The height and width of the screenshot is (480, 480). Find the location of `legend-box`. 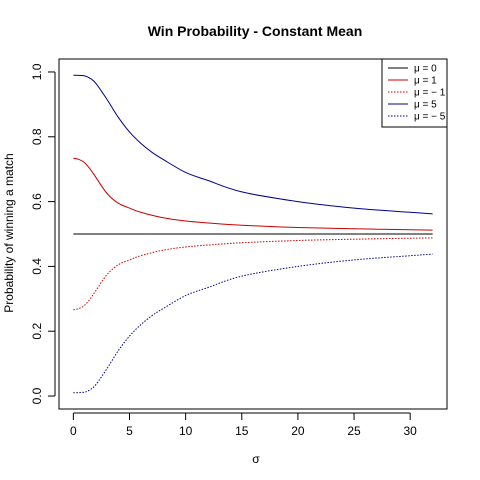

legend-box is located at coordinates (414, 93).